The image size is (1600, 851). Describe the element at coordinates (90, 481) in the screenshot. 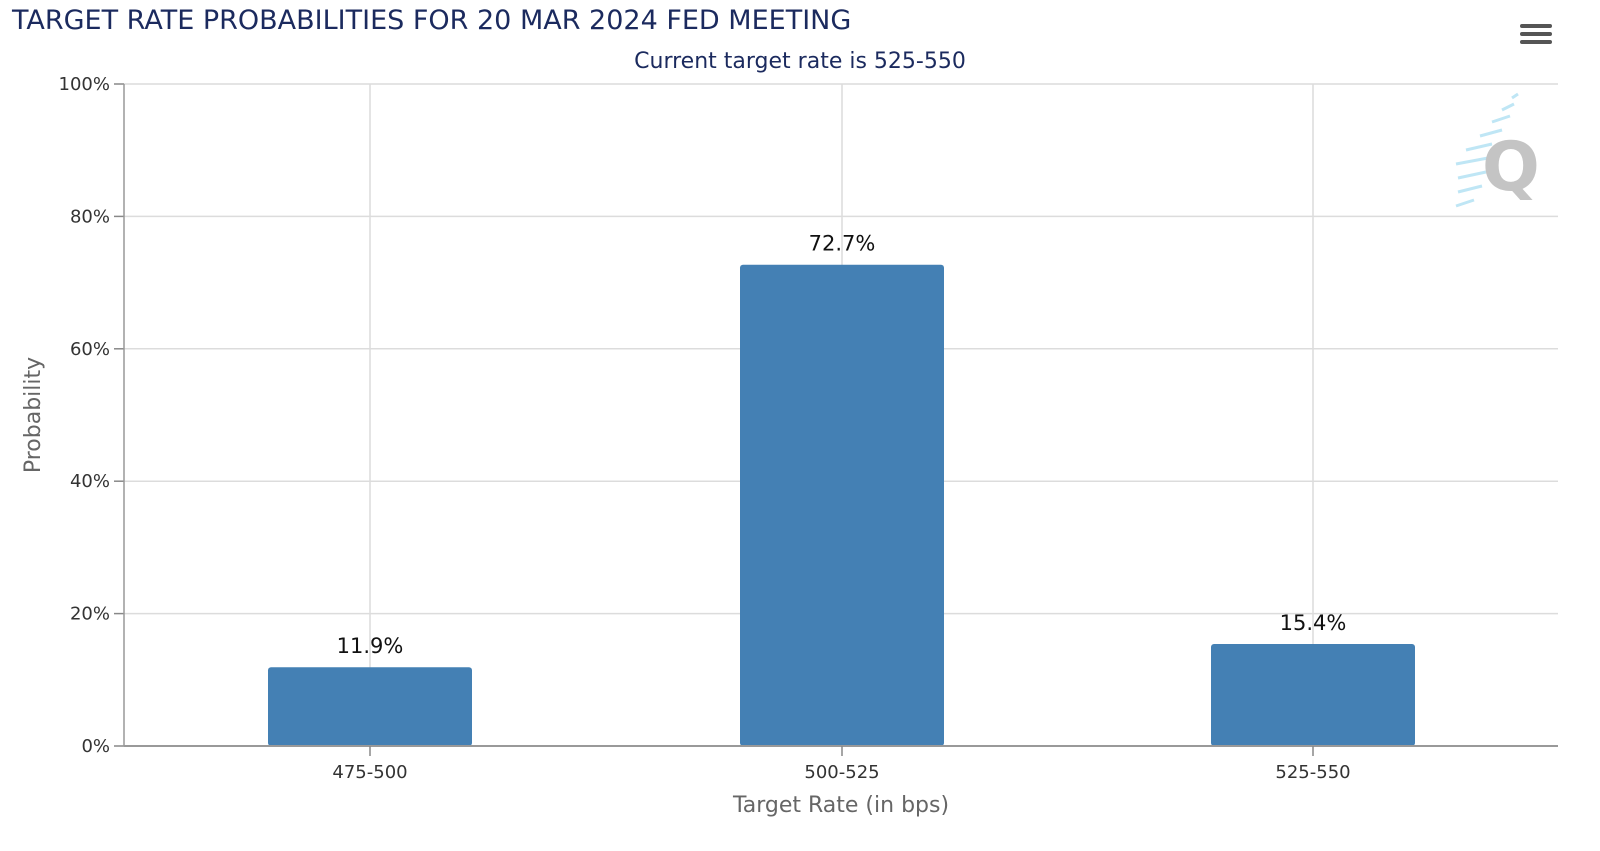

I see `y-tick-label: 40%` at that location.